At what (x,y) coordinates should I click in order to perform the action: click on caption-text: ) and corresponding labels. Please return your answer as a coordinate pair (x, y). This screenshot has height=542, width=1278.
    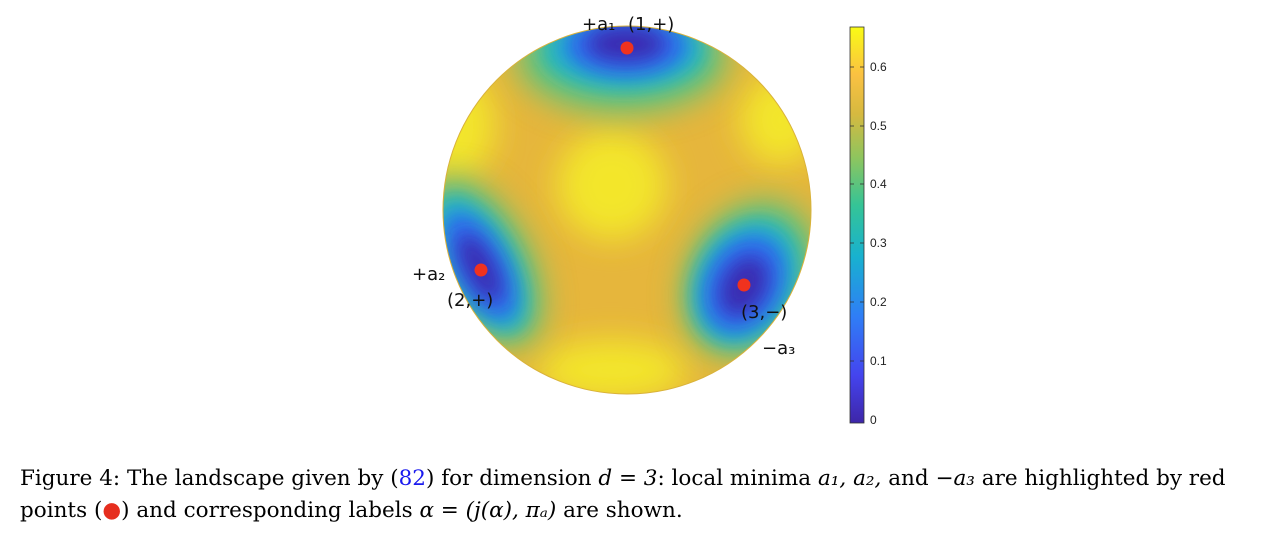
    Looking at the image, I should click on (270, 510).